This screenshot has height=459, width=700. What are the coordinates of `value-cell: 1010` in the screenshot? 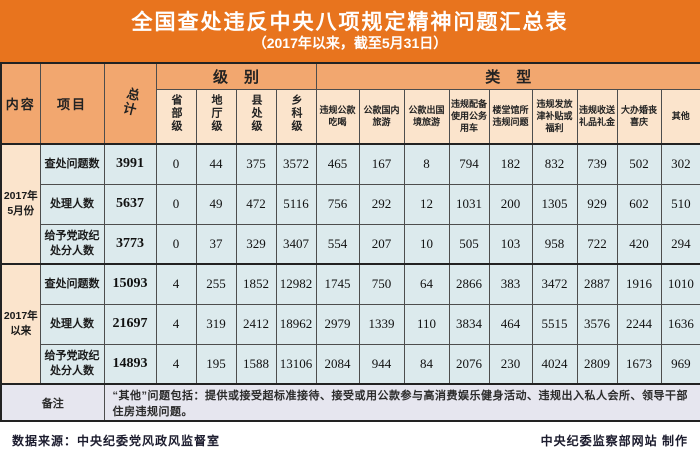 It's located at (680, 284).